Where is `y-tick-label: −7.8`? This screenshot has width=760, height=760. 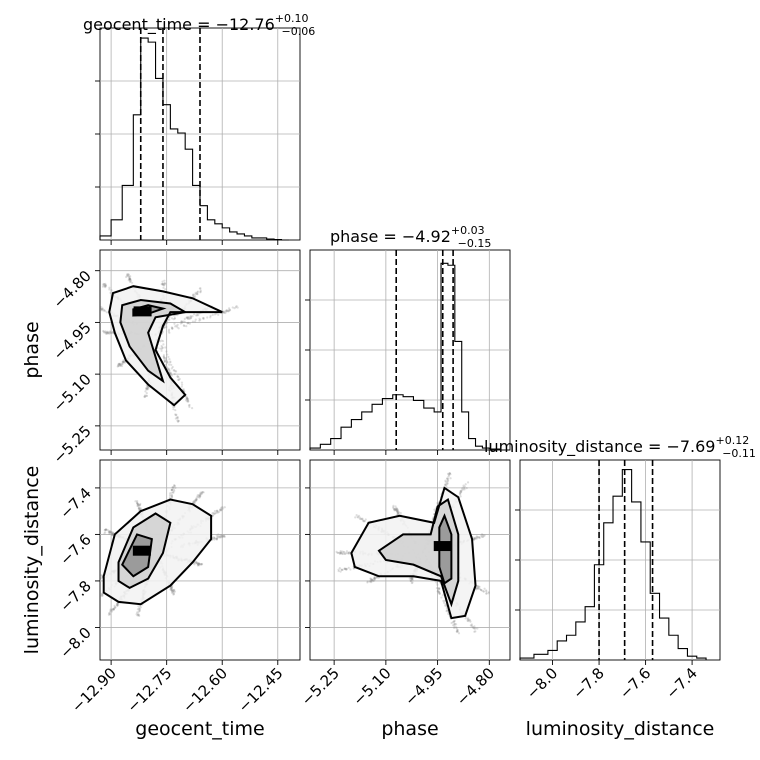 y-tick-label: −7.8 is located at coordinates (75, 596).